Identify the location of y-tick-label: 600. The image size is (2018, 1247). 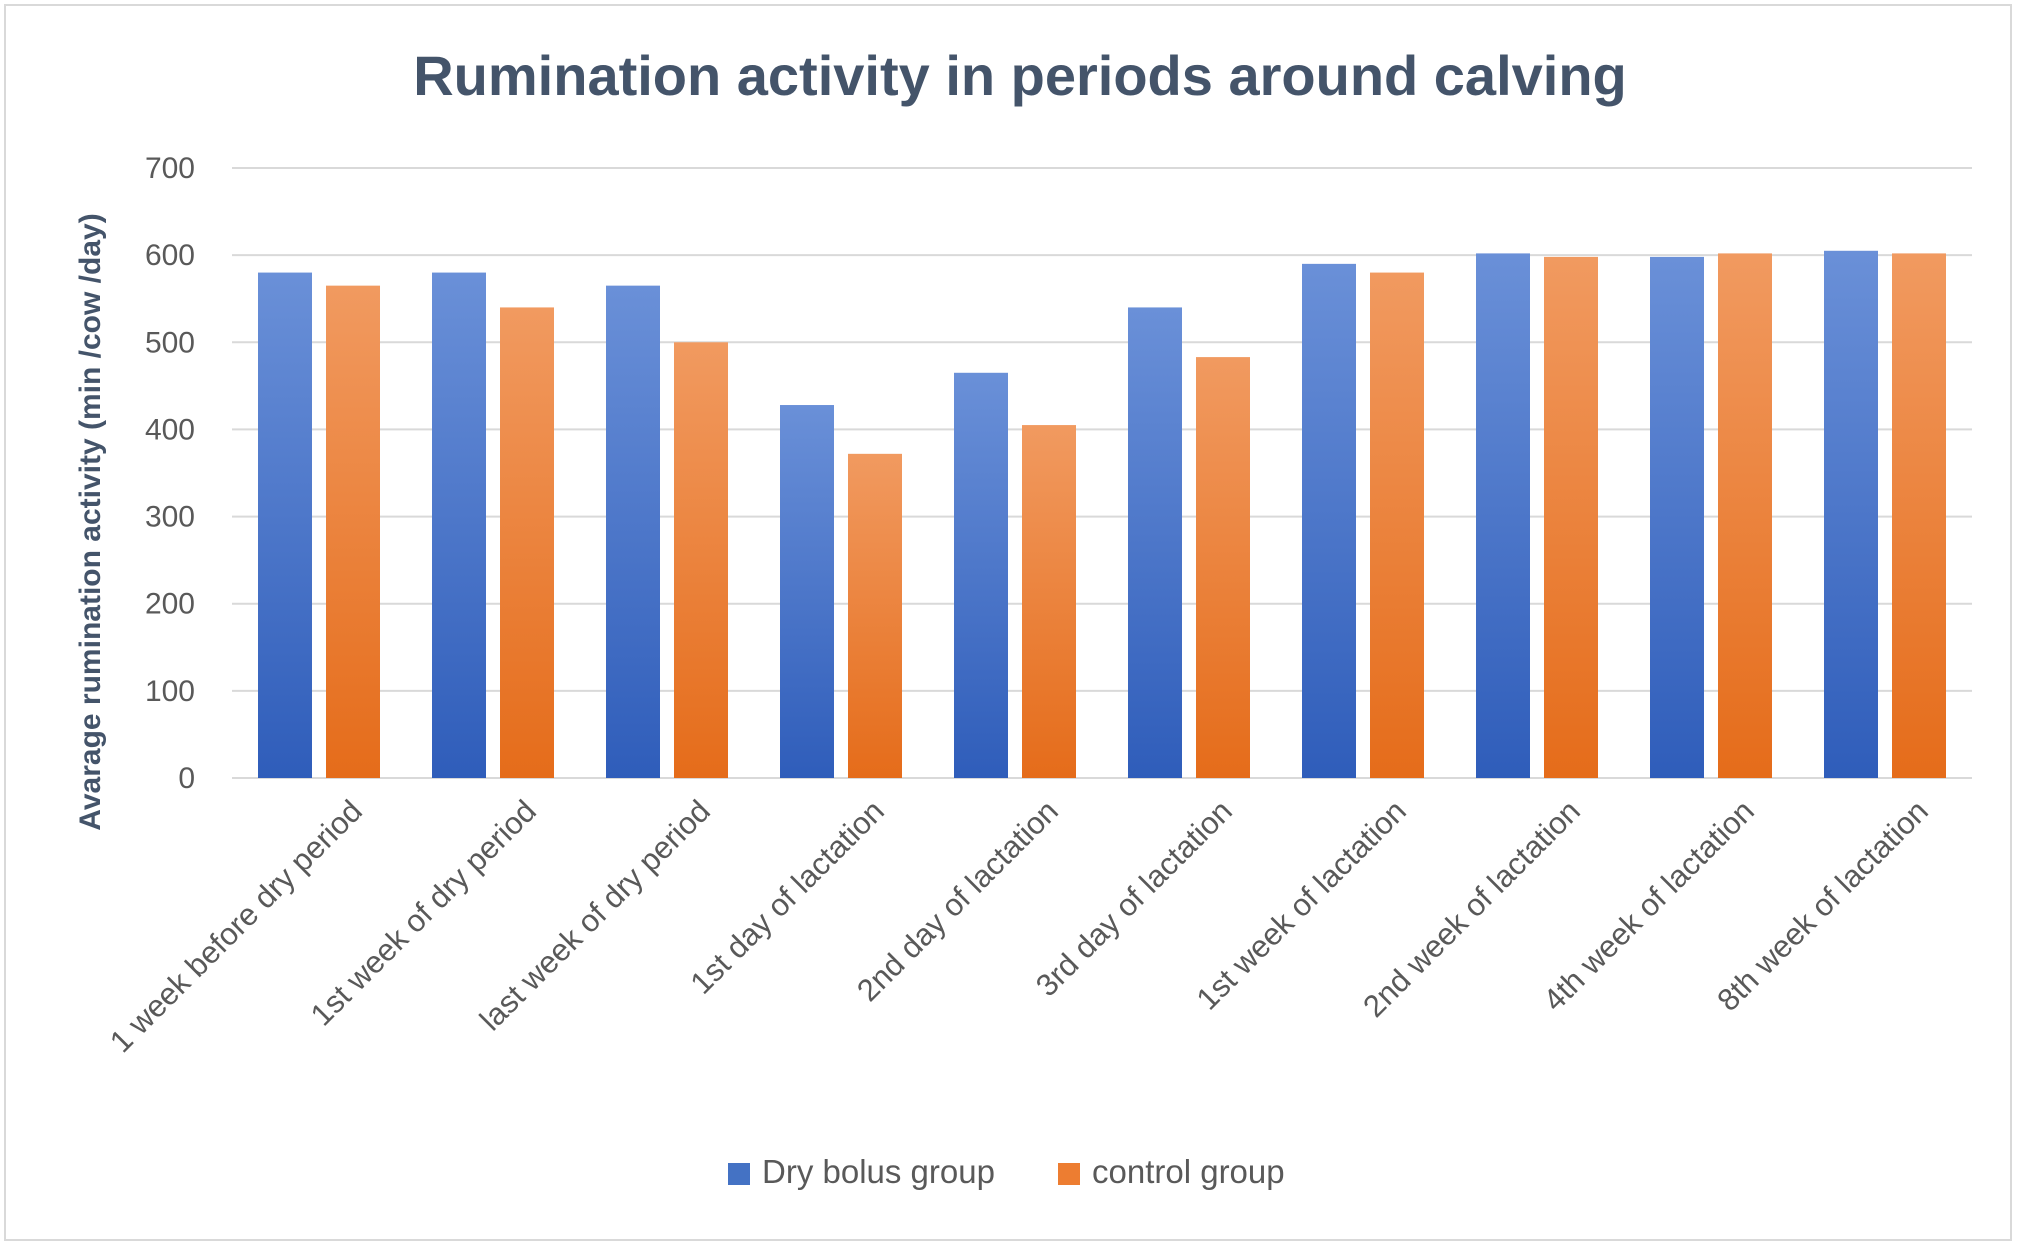
(170, 255).